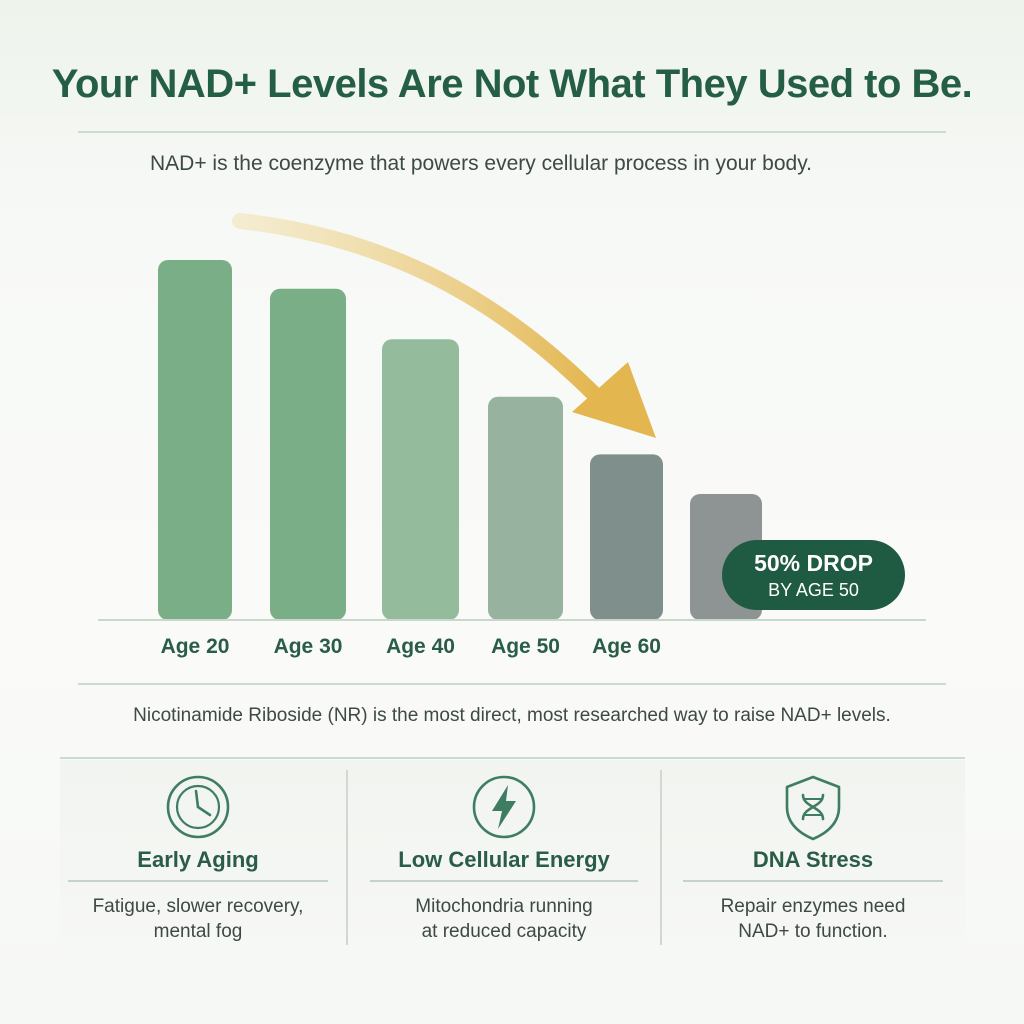 This screenshot has height=1024, width=1024. Describe the element at coordinates (614, 400) in the screenshot. I see `decline-arrow-head` at that location.